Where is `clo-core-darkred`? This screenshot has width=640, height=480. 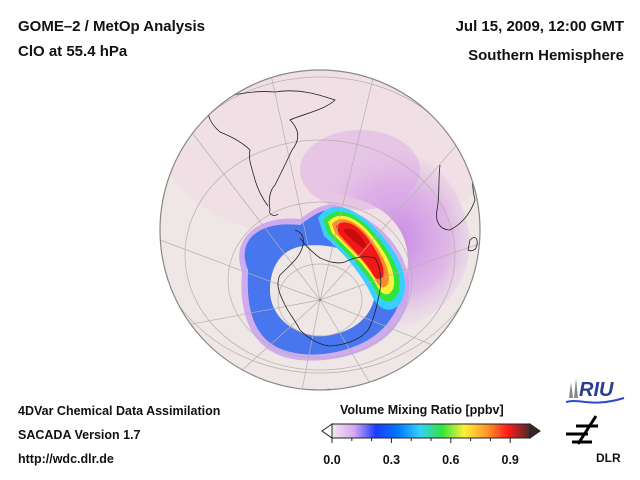 clo-core-darkred is located at coordinates (354, 238).